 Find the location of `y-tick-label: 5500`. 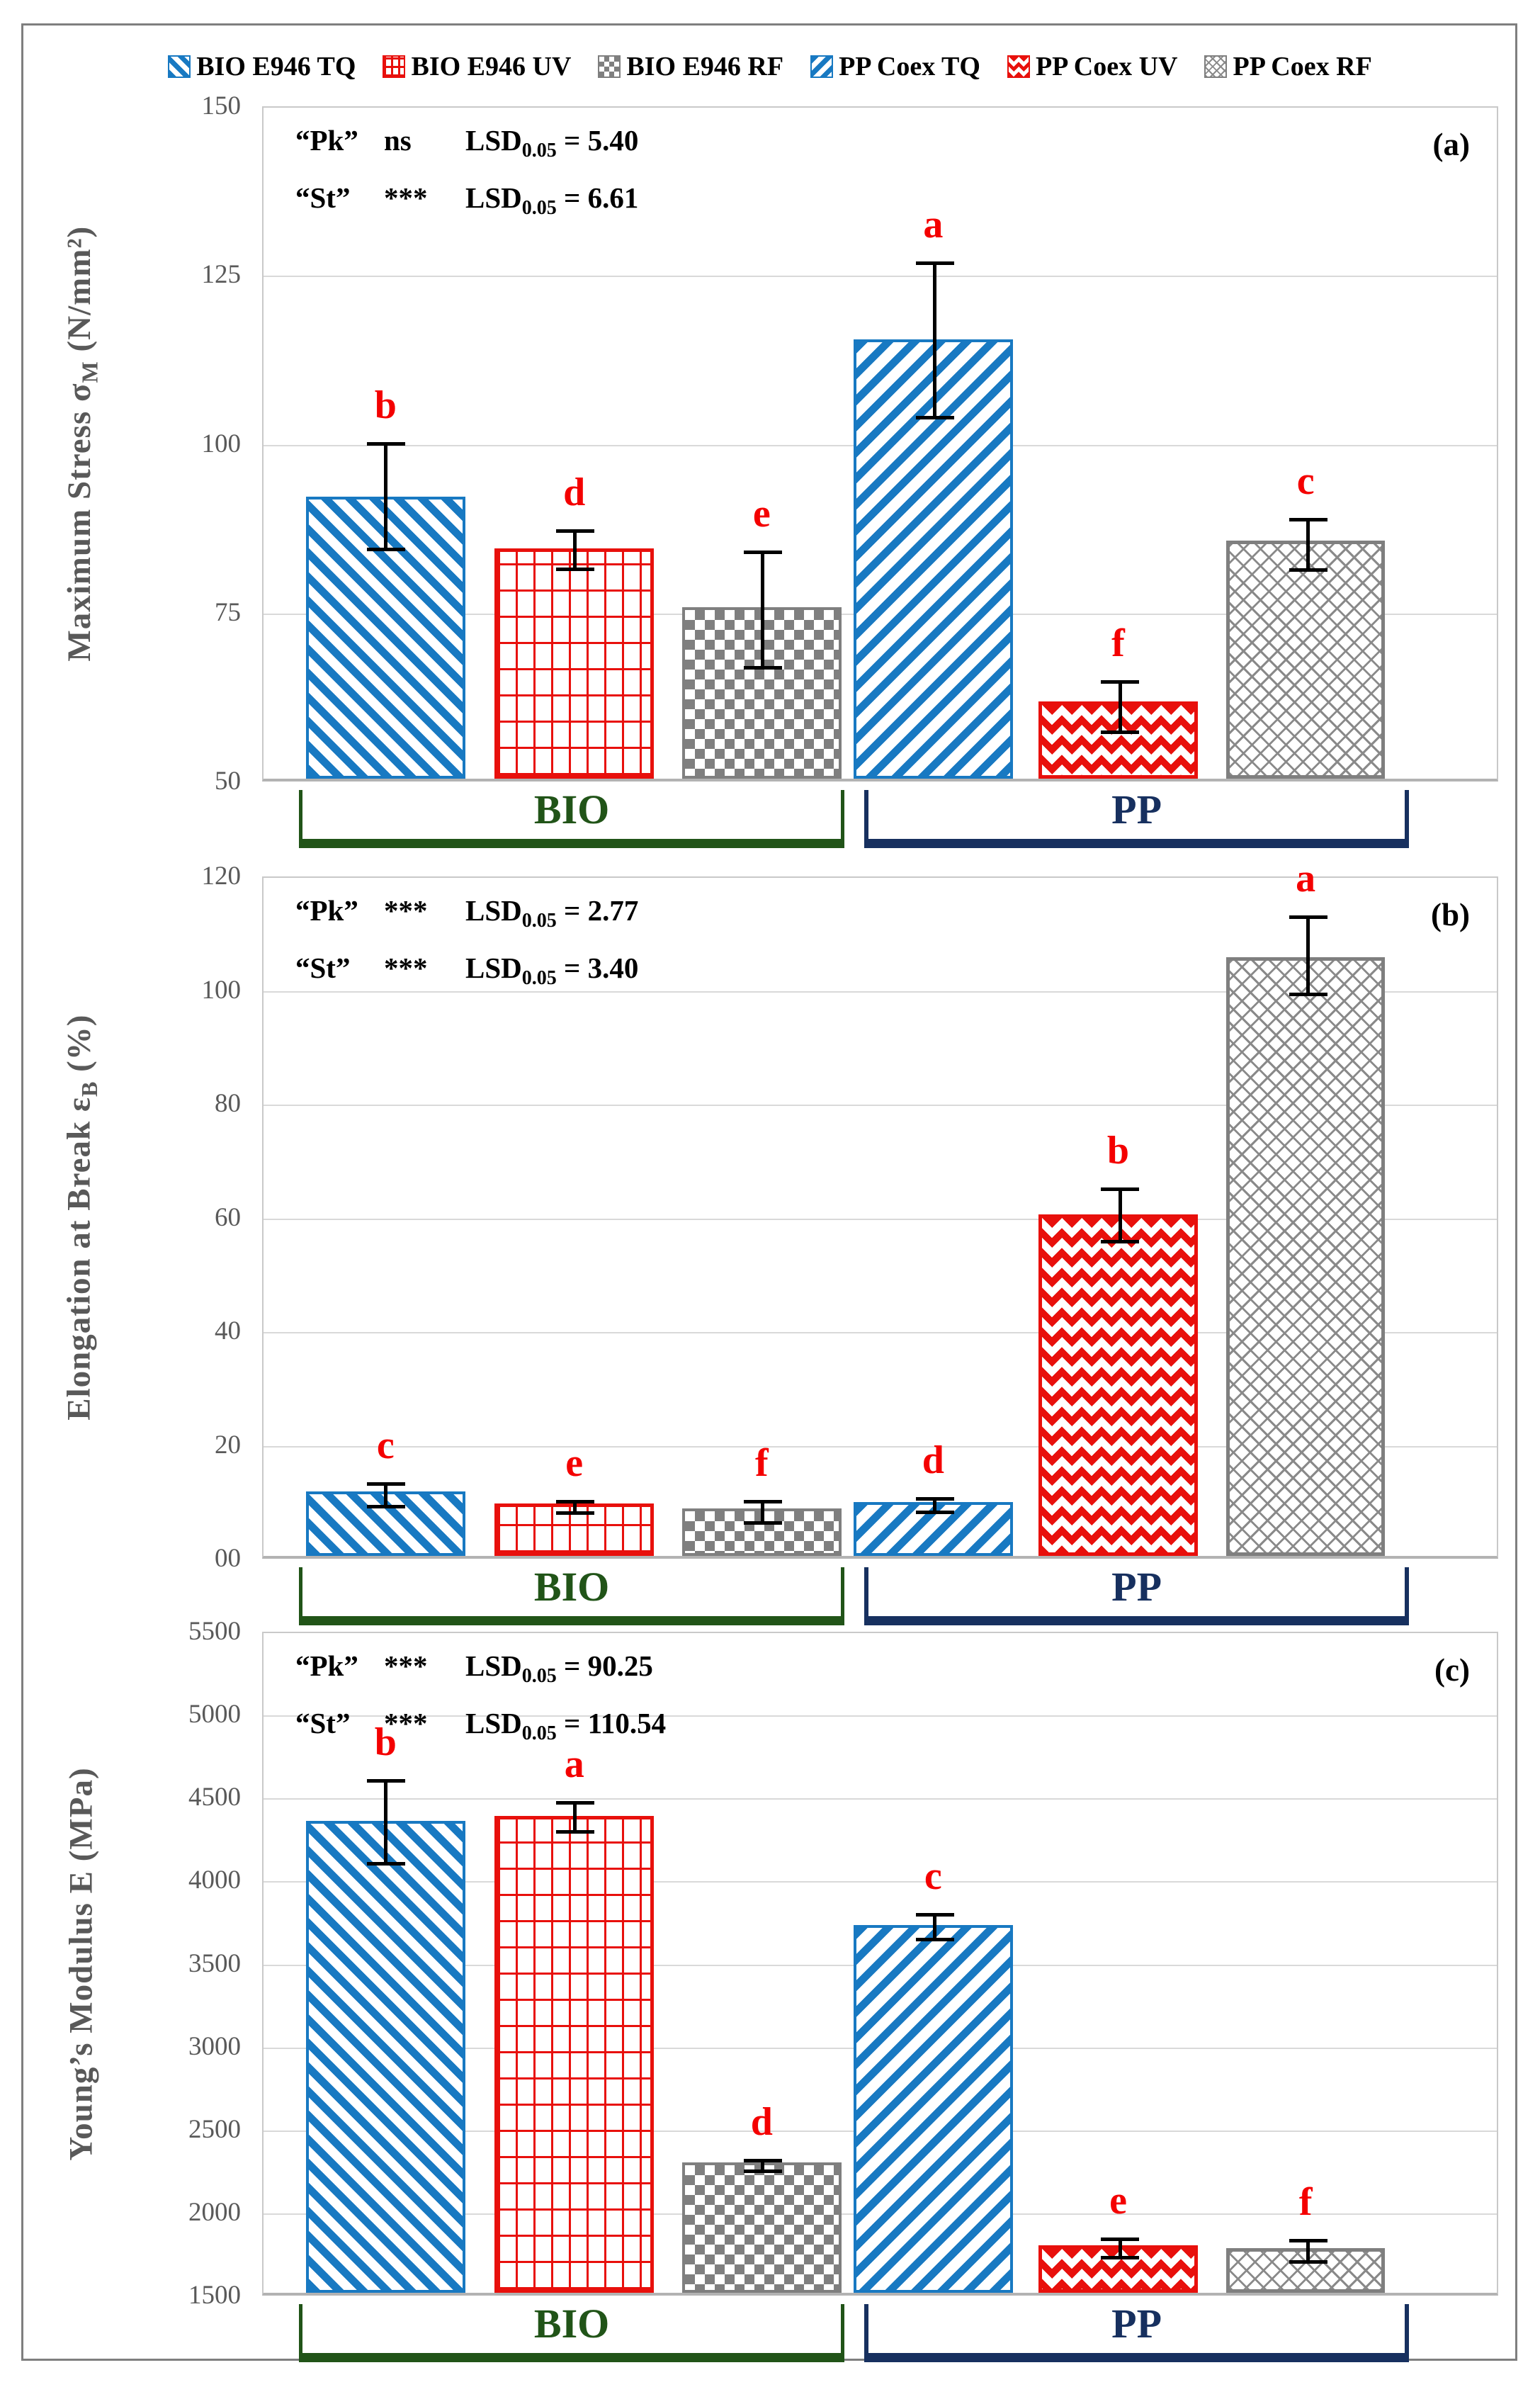

y-tick-label: 5500 is located at coordinates (215, 1631).